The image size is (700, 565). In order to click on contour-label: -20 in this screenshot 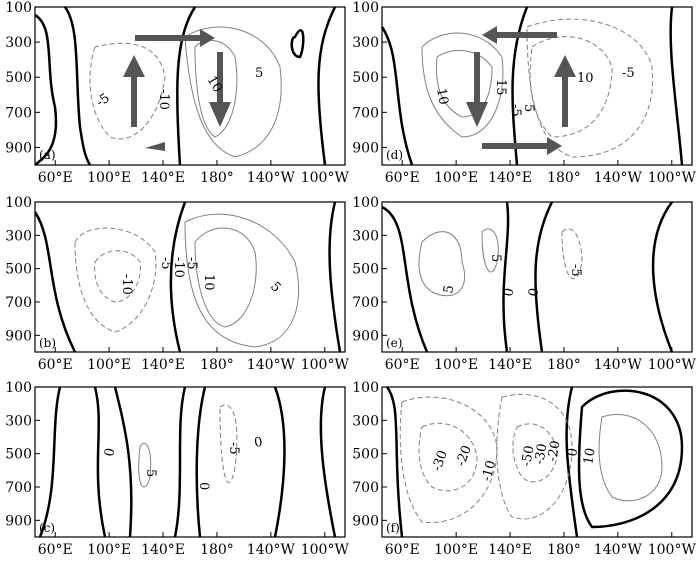, I will do `click(464, 456)`.